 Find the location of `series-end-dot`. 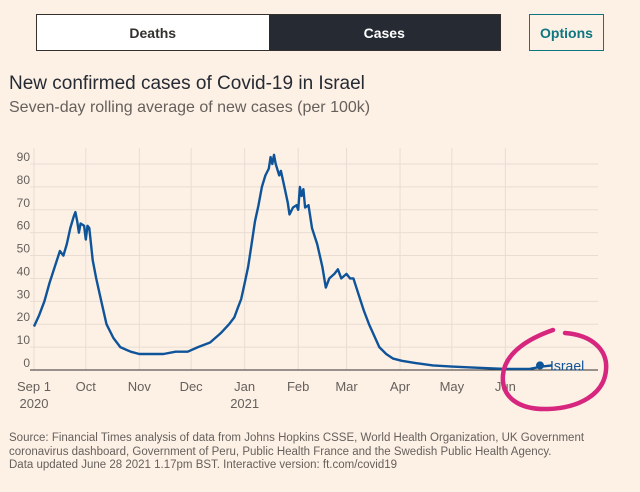

series-end-dot is located at coordinates (540, 365).